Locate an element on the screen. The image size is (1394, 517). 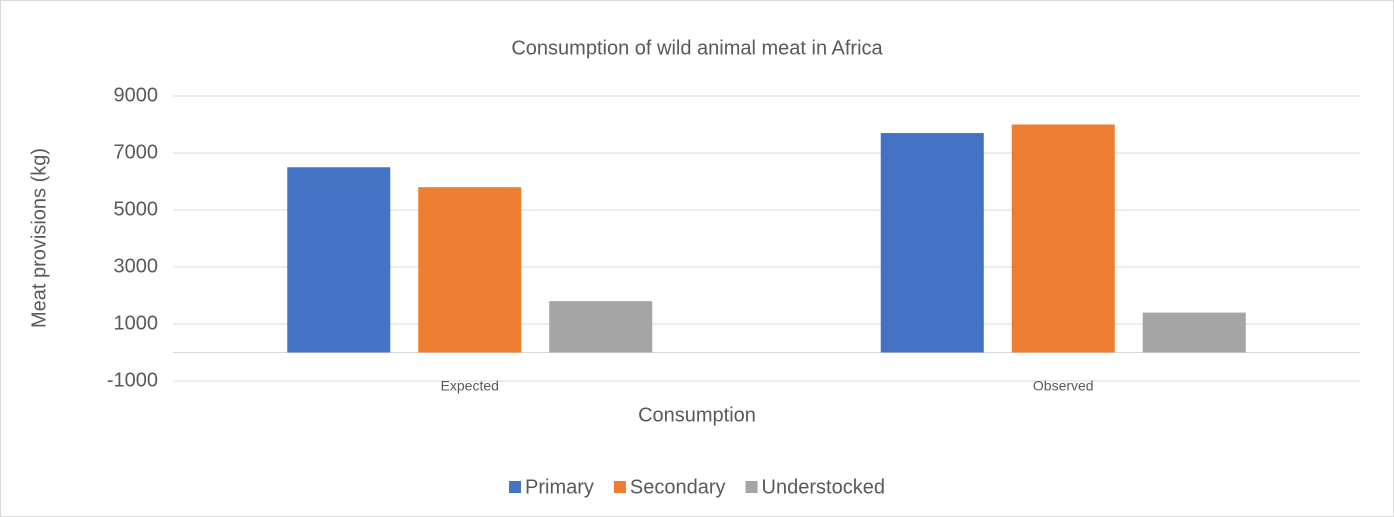
x-axis-title: Consumption is located at coordinates (697, 415).